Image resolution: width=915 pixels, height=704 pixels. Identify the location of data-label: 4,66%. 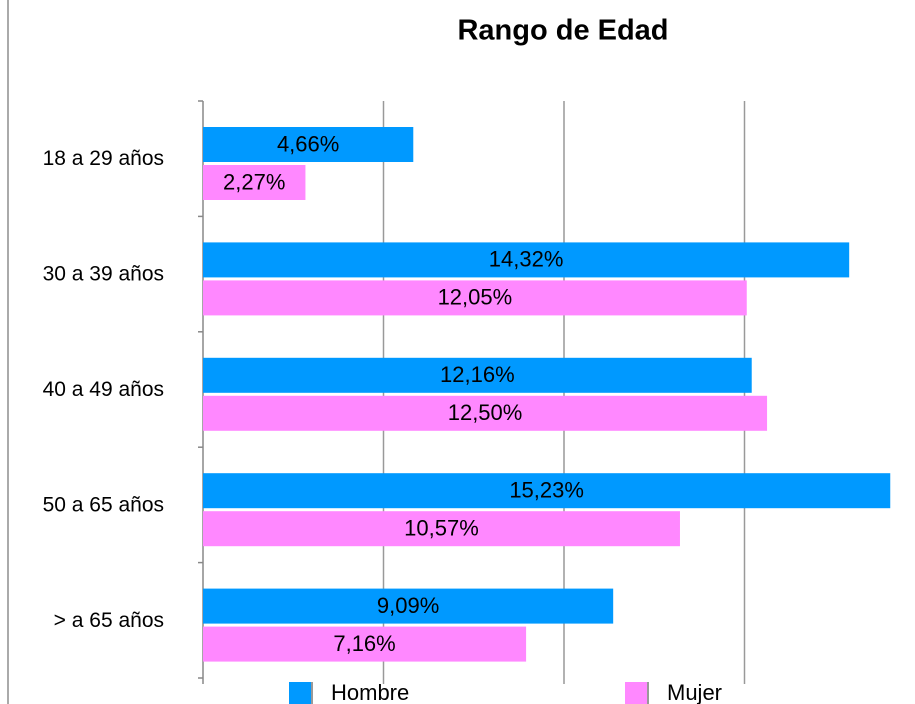
(308, 143).